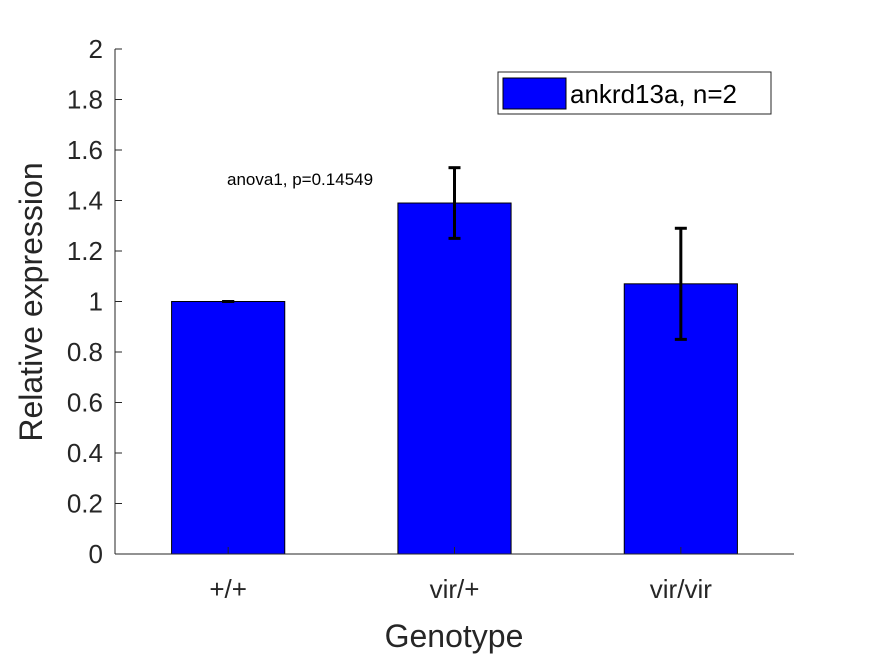 This screenshot has height=656, width=875. Describe the element at coordinates (96, 49) in the screenshot. I see `y-tick-label: 2` at that location.